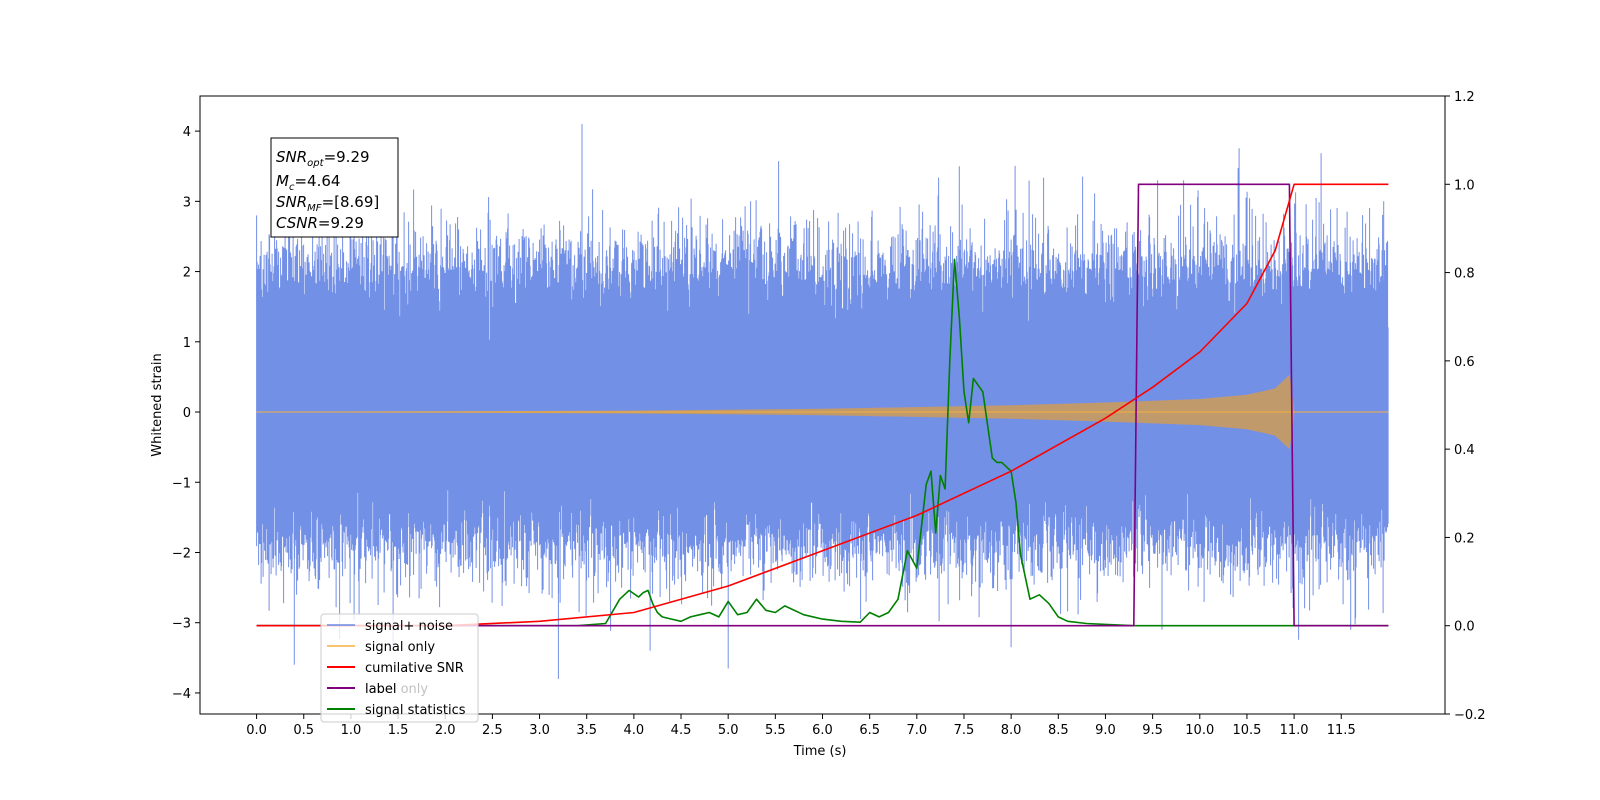 The image size is (1600, 800). What do you see at coordinates (1152, 730) in the screenshot?
I see `x-tick-label: 9.5` at bounding box center [1152, 730].